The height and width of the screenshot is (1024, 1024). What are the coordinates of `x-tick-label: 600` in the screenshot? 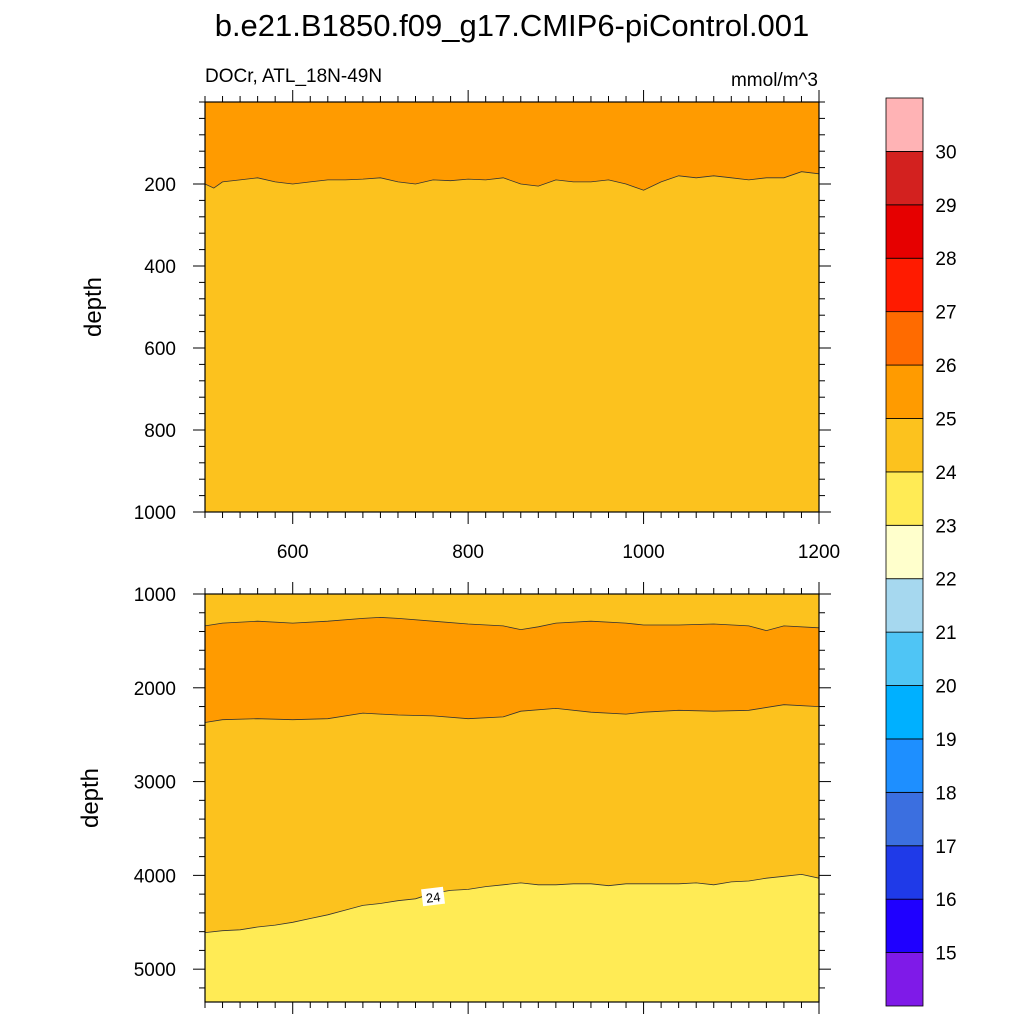 It's located at (293, 552).